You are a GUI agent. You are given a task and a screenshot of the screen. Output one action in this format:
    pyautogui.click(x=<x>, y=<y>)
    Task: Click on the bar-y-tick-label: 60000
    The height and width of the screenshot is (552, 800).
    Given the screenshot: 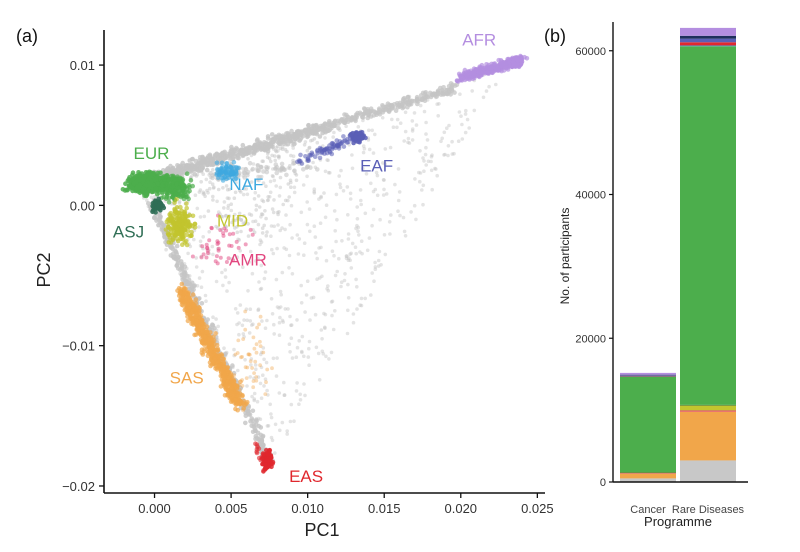 What is the action you would take?
    pyautogui.click(x=590, y=52)
    